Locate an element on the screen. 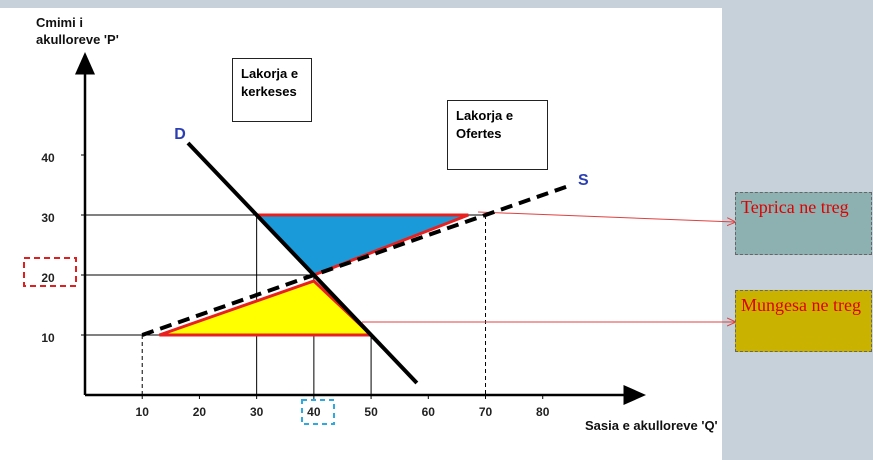 The image size is (873, 460). x-tick-label: 20 is located at coordinates (200, 412).